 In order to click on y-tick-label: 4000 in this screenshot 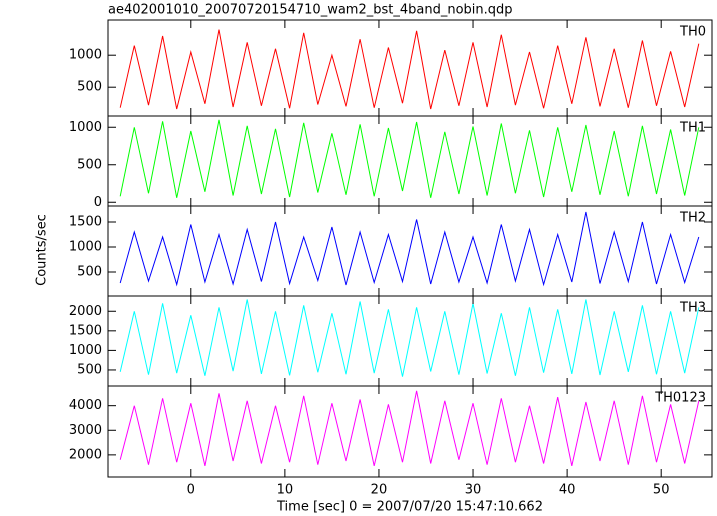, I will do `click(85, 405)`.